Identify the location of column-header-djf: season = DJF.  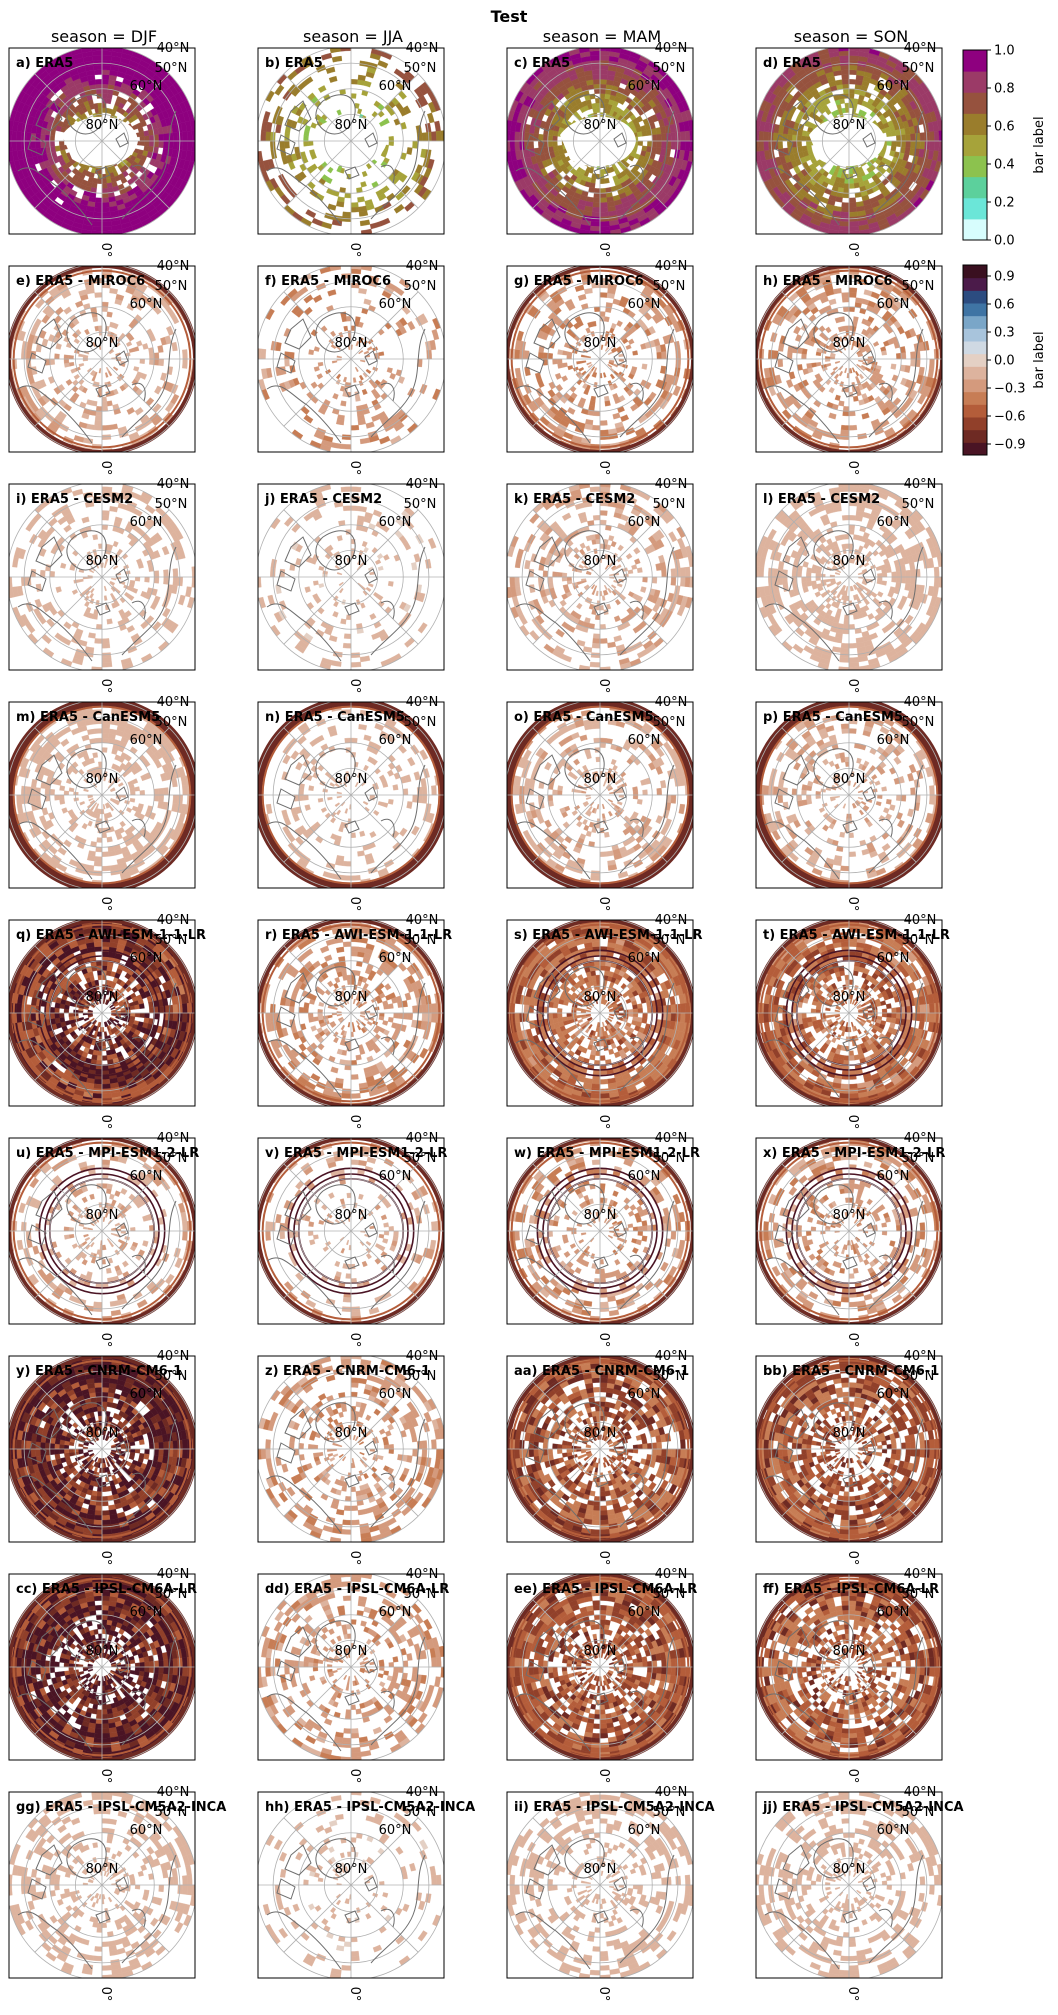
(104, 36).